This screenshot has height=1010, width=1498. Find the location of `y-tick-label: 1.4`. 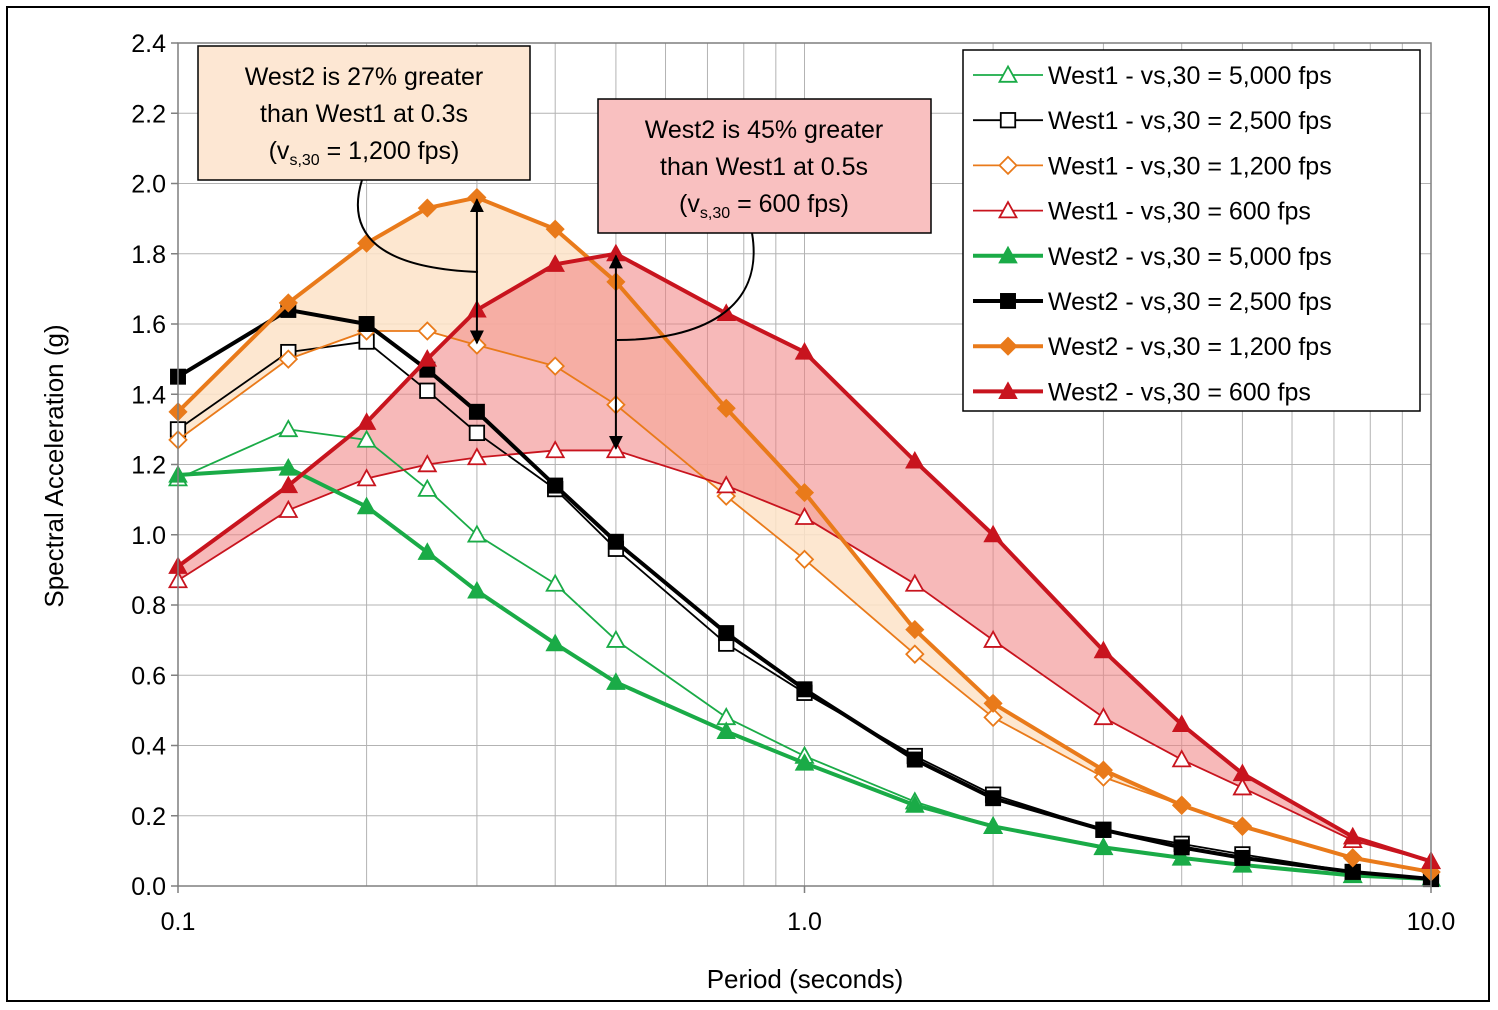

y-tick-label: 1.4 is located at coordinates (148, 395).